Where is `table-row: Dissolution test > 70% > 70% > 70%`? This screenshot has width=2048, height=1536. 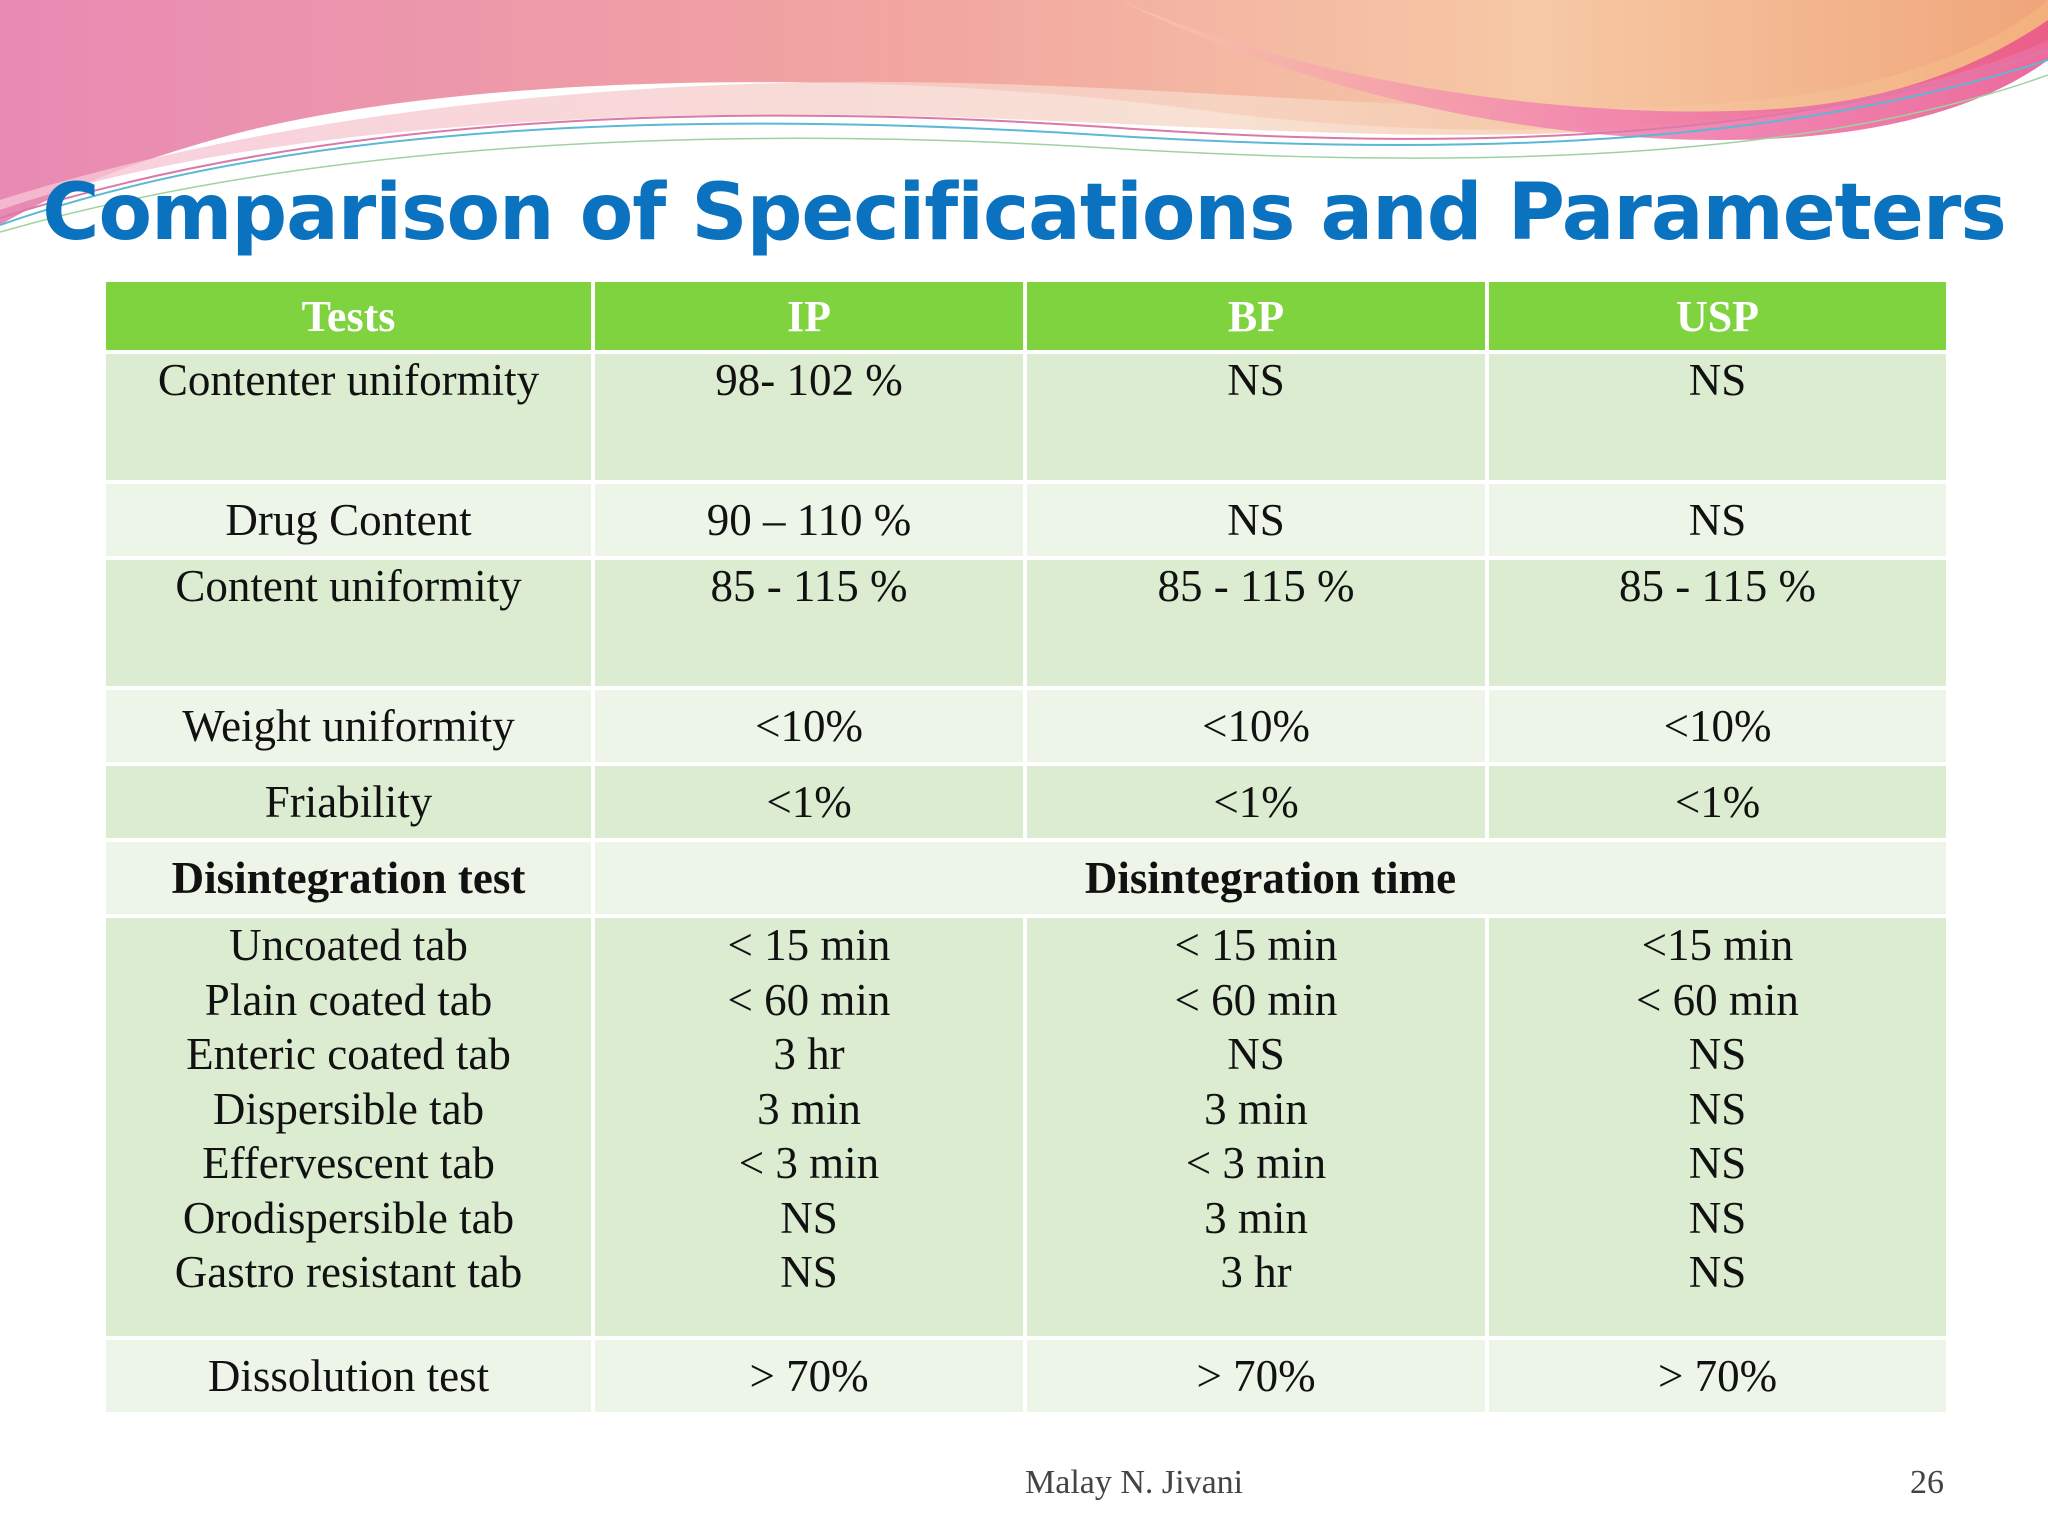 table-row: Dissolution test > 70% > 70% > 70% is located at coordinates (1026, 1376).